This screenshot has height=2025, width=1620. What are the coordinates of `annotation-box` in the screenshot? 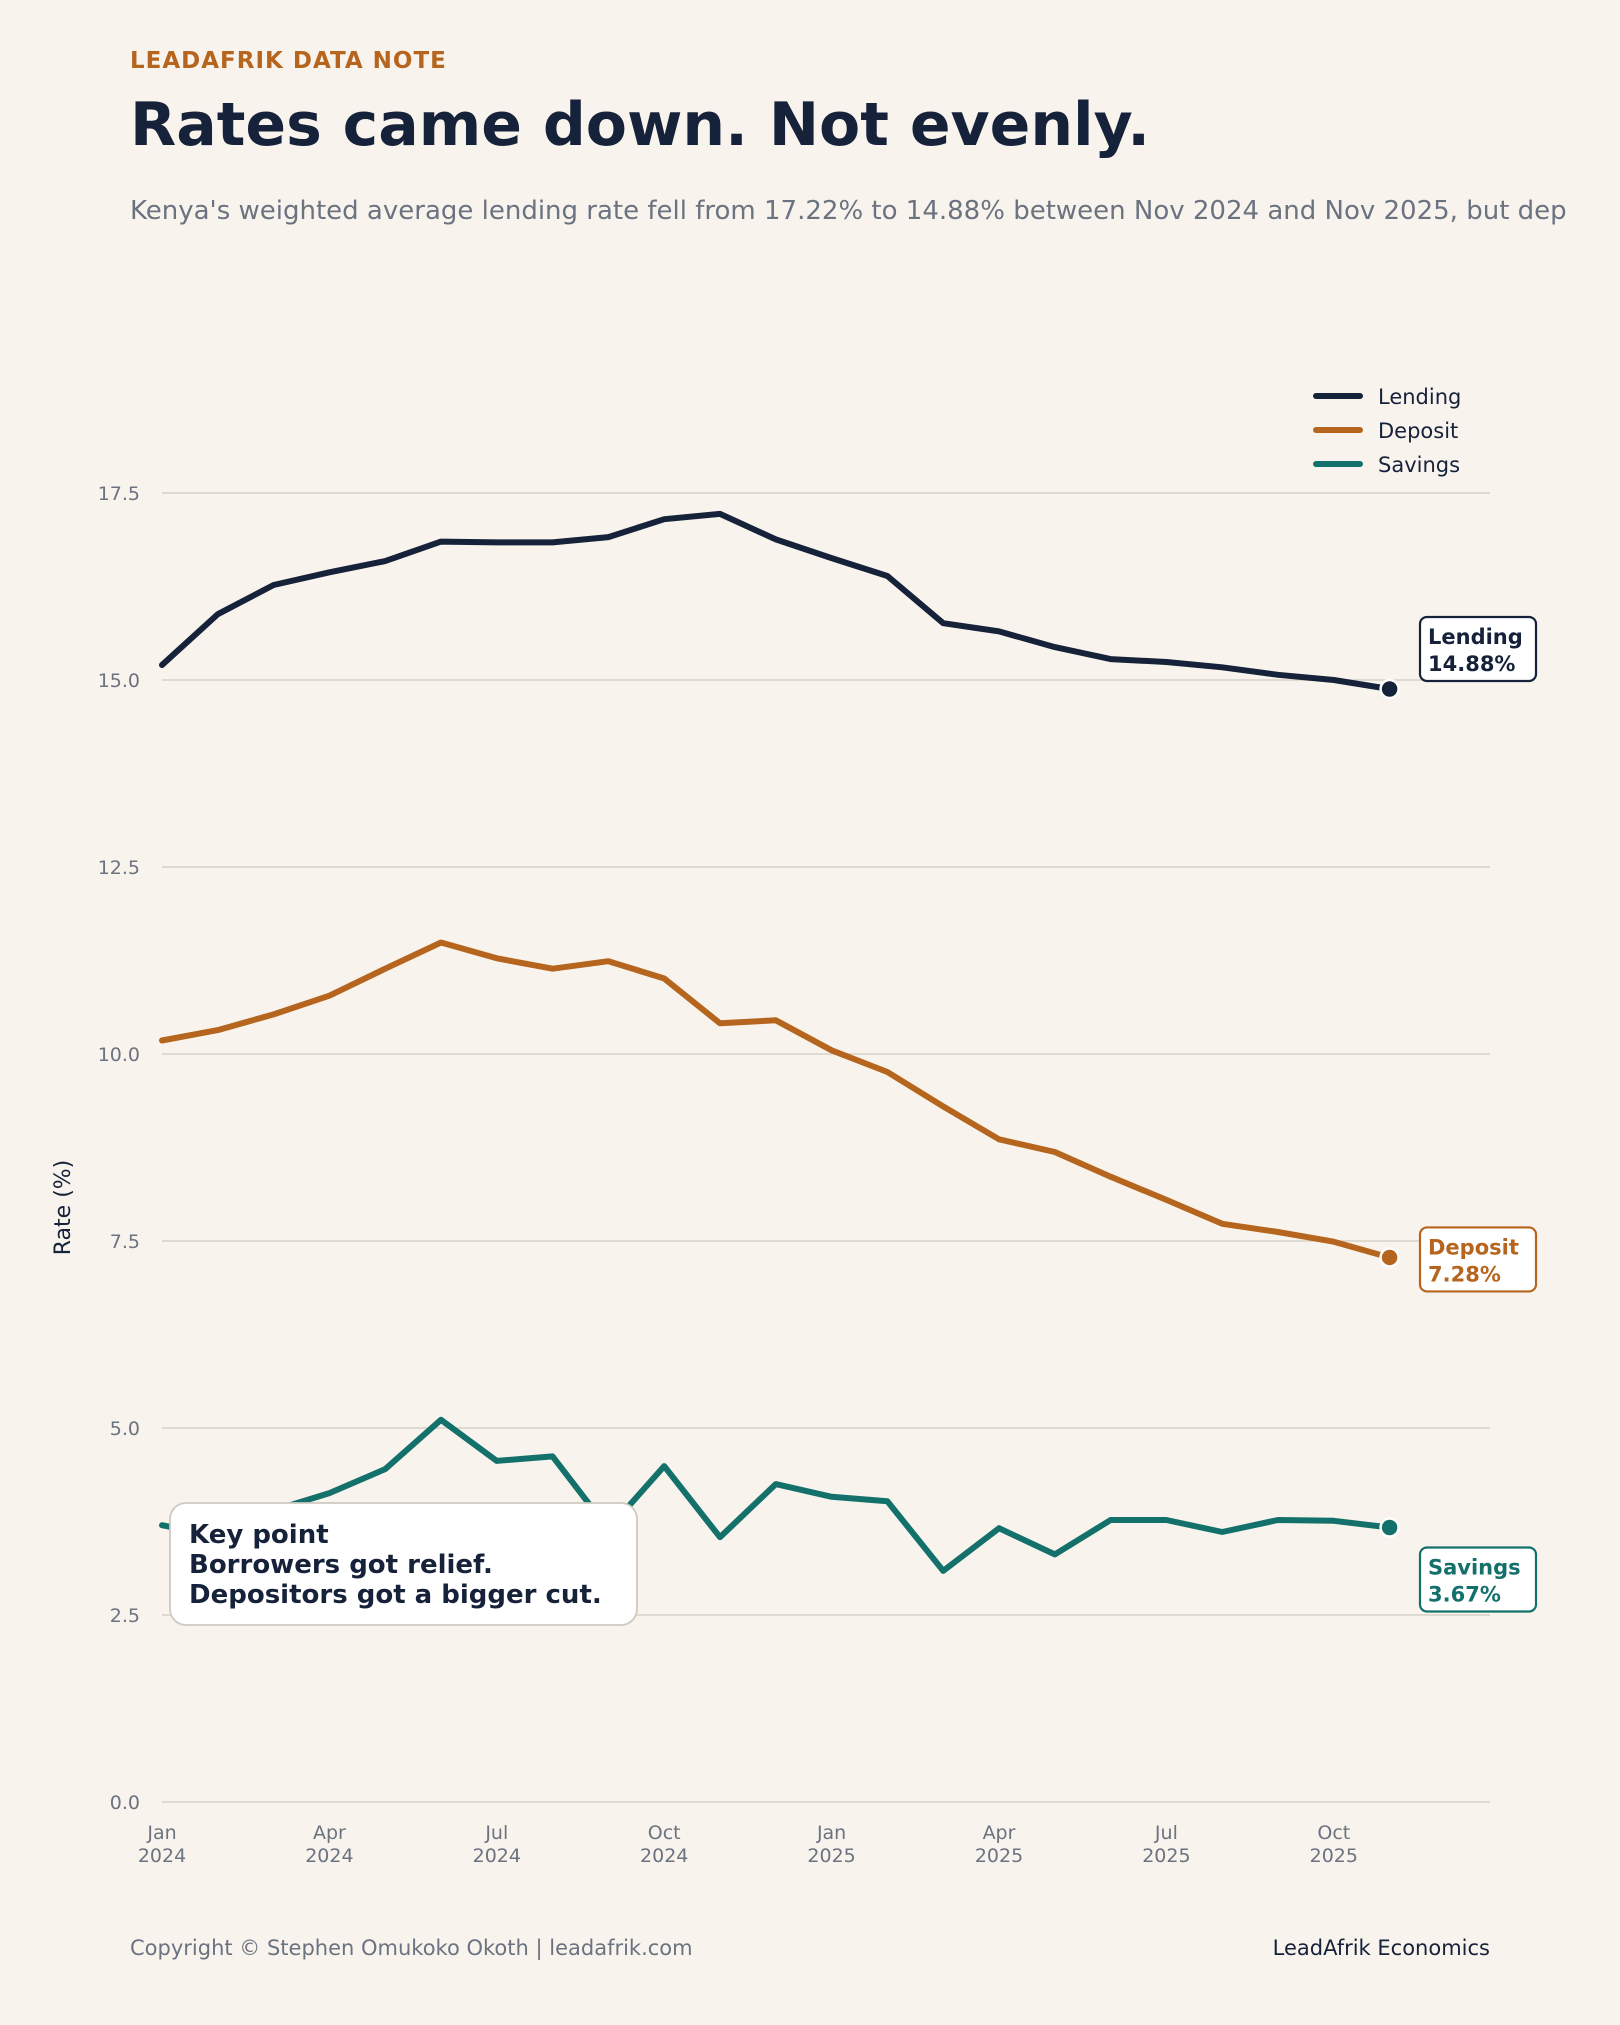 It's located at (403, 1564).